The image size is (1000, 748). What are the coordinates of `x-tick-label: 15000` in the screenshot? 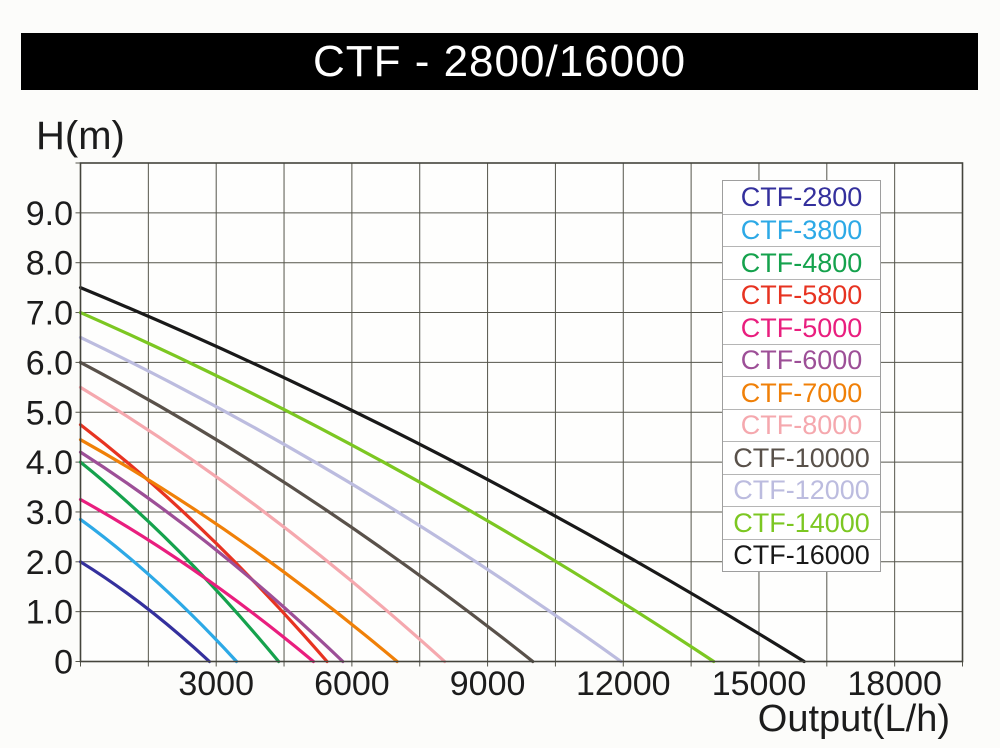 It's located at (759, 684).